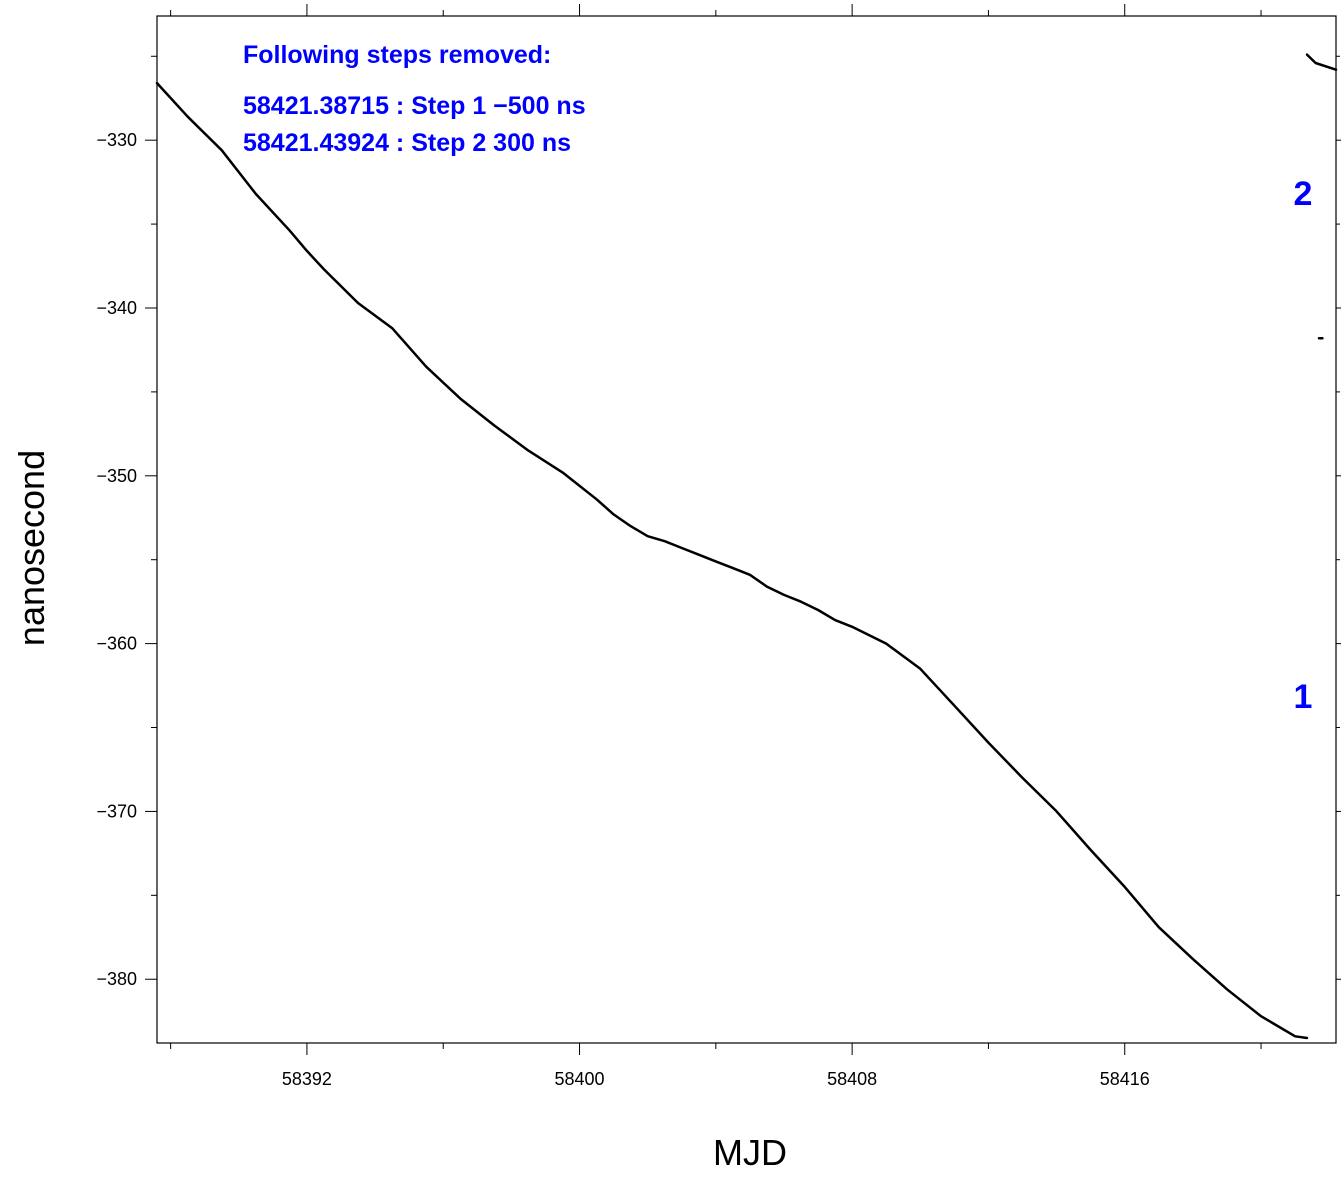 The image size is (1341, 1195). I want to click on x-tick-label: 58392, so click(307, 1079).